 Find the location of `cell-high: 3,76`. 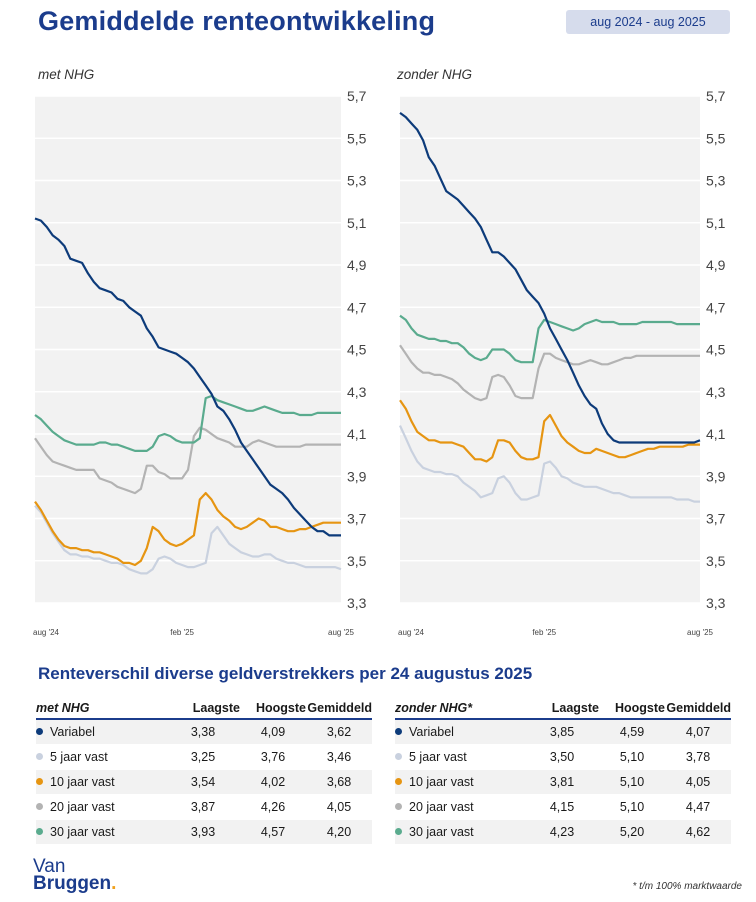

cell-high: 3,76 is located at coordinates (273, 757).